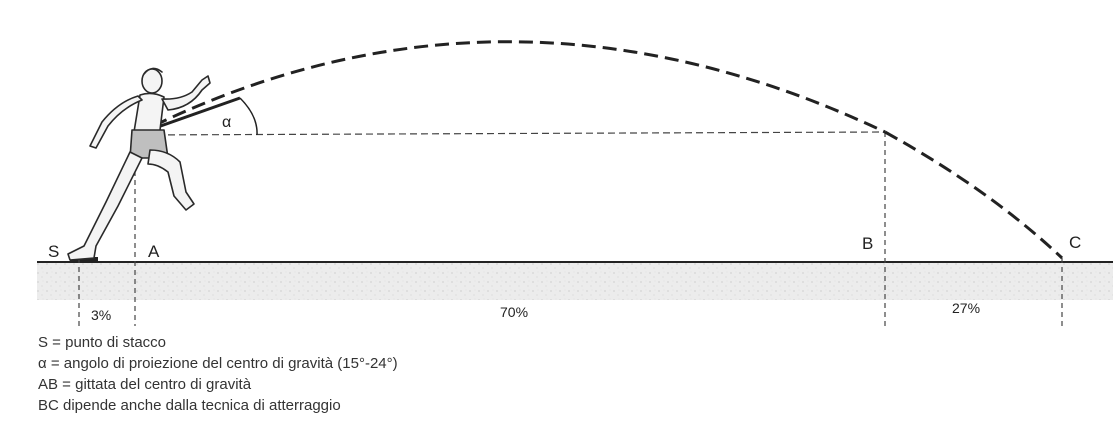  Describe the element at coordinates (514, 312) in the screenshot. I see `segment-label-ab: 70%` at that location.